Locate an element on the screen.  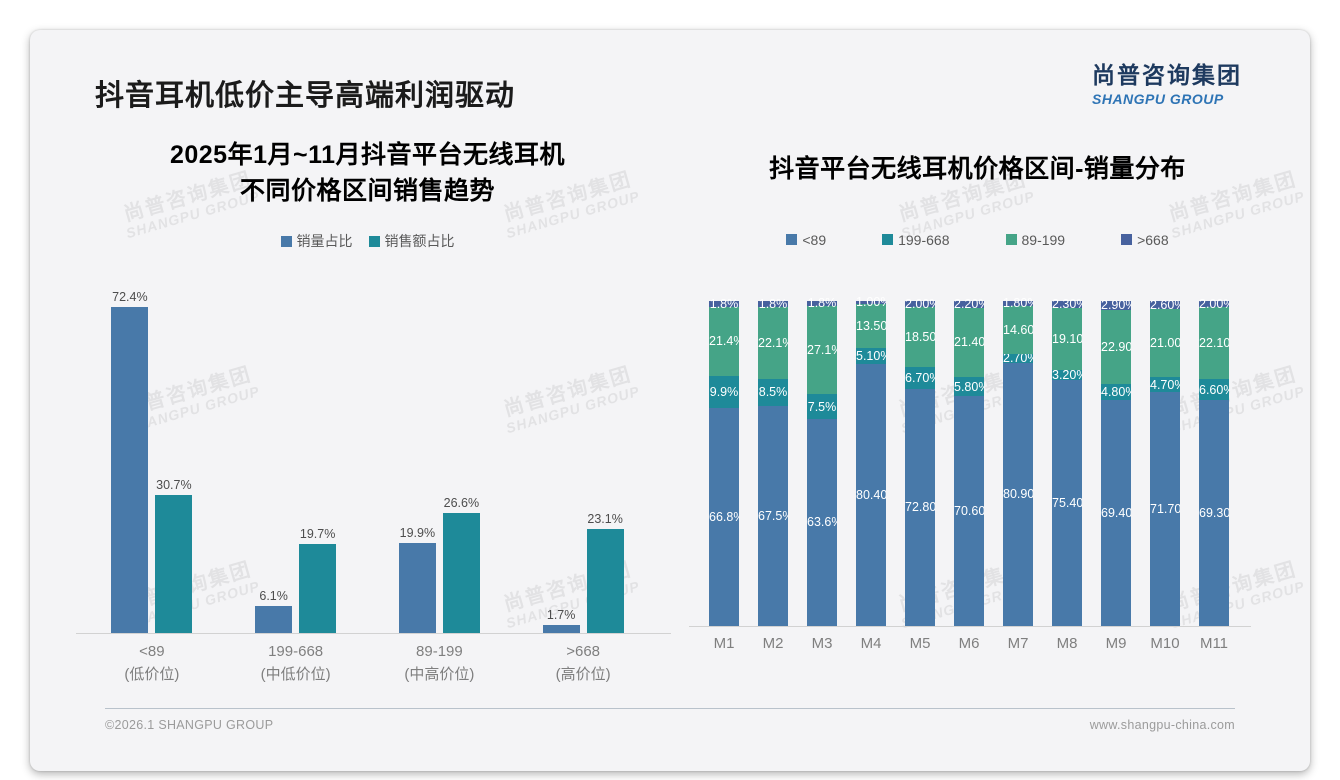
segment-value-label: 2.60% is located at coordinates (1165, 304).